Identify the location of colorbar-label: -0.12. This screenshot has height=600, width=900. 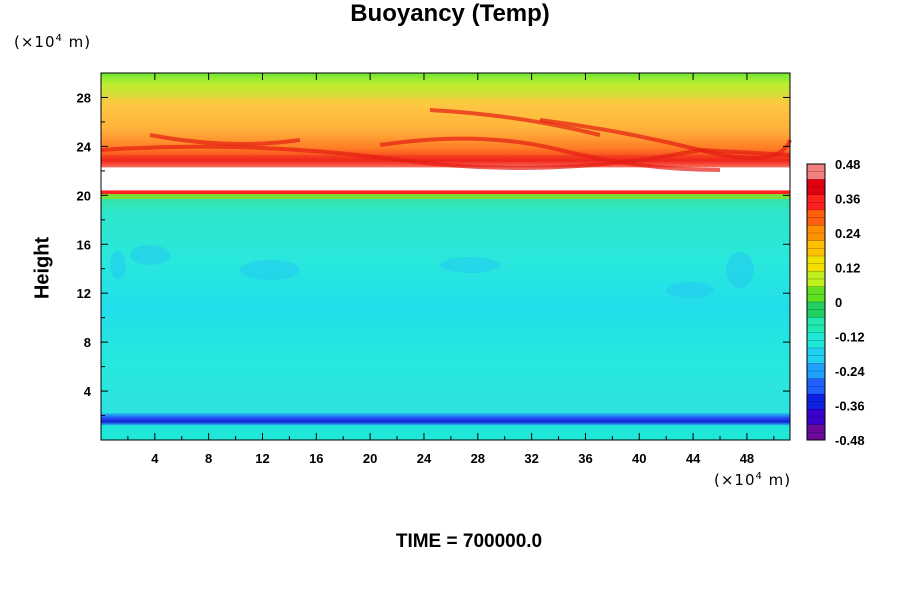
(850, 337).